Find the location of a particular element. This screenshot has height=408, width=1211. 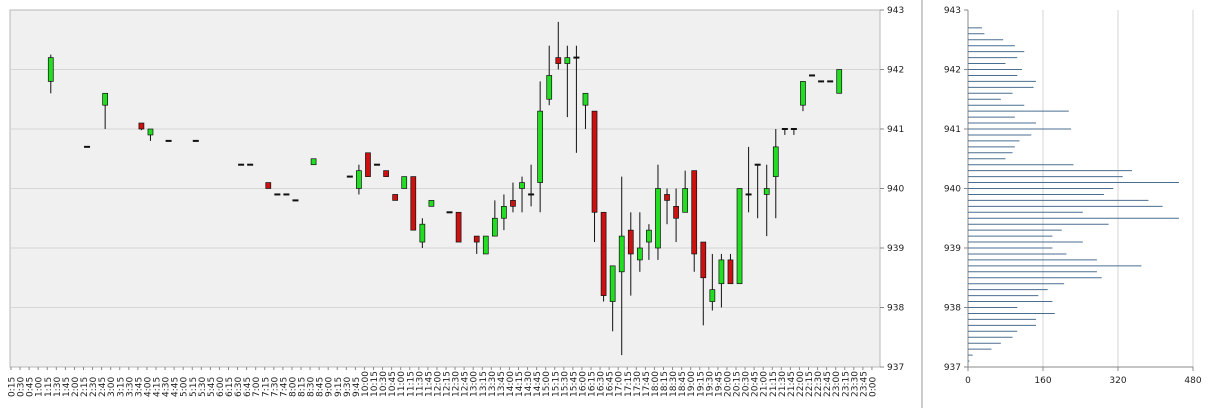

x-tick-label: 1:15 is located at coordinates (49, 387).